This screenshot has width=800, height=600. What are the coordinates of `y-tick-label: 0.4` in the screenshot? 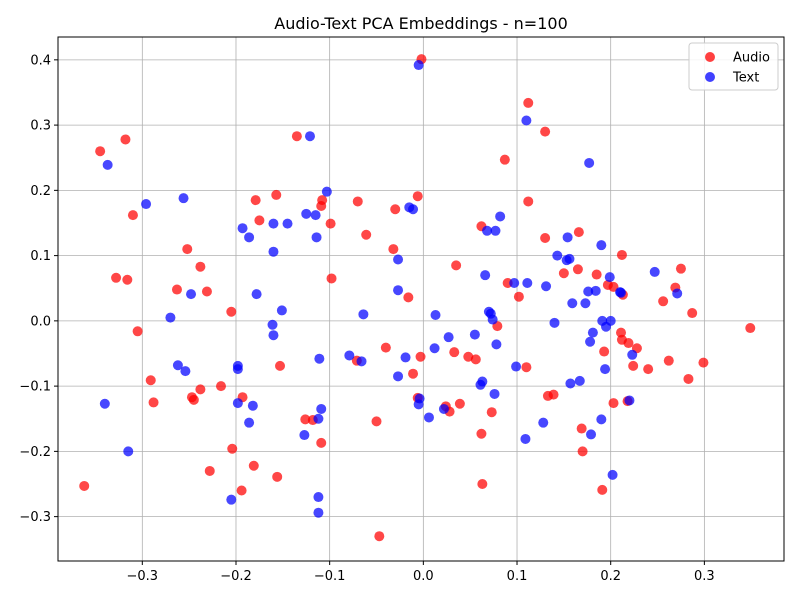 It's located at (40, 60).